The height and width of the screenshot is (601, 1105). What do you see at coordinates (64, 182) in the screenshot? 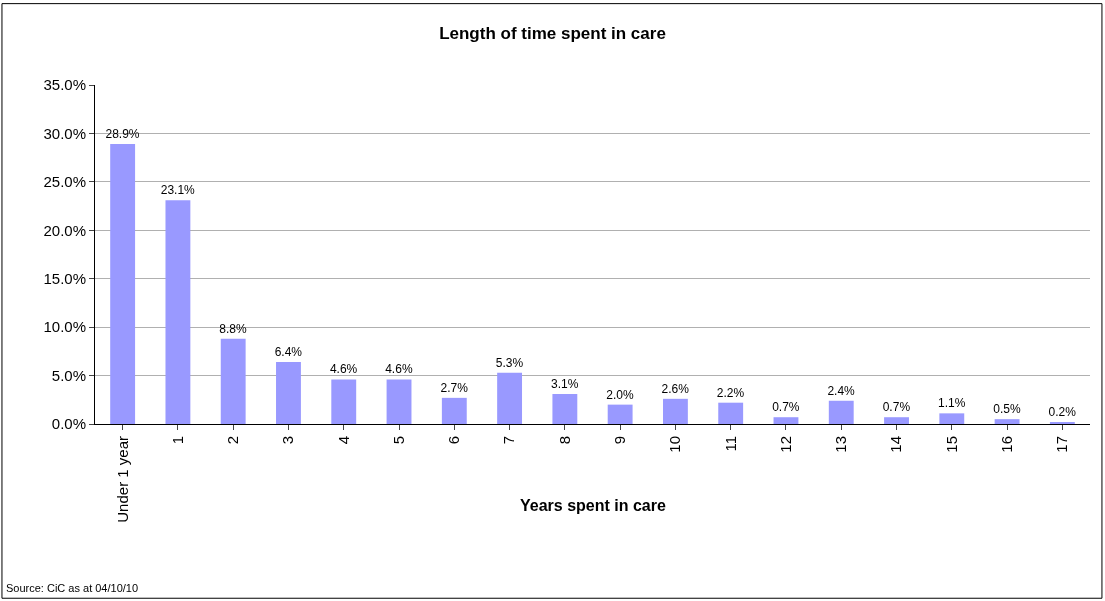
I see `y-tick-label: 25.0%` at bounding box center [64, 182].